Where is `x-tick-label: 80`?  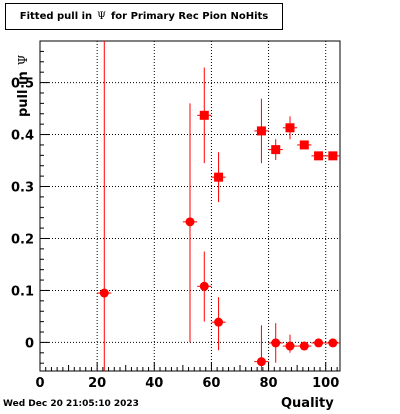
x-tick-label: 80 is located at coordinates (269, 383).